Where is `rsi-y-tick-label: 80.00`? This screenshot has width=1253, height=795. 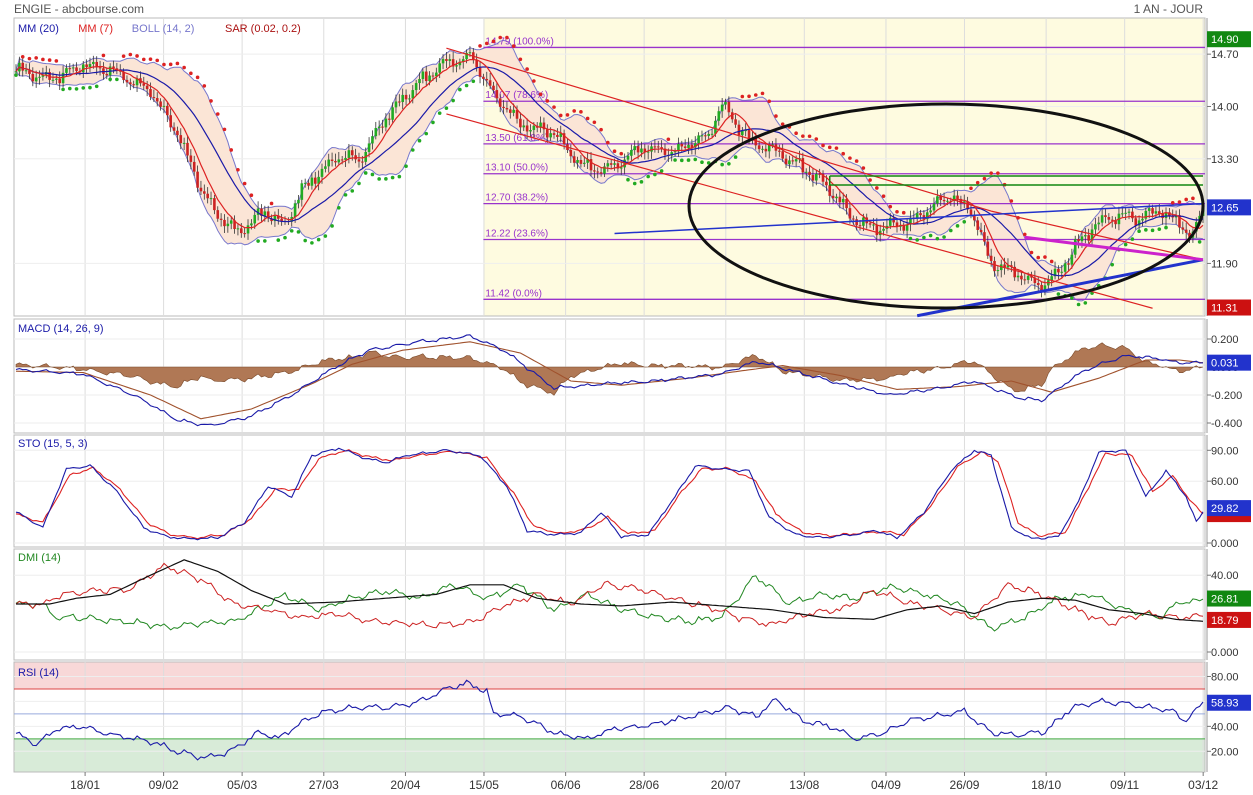 rsi-y-tick-label: 80.00 is located at coordinates (1225, 677).